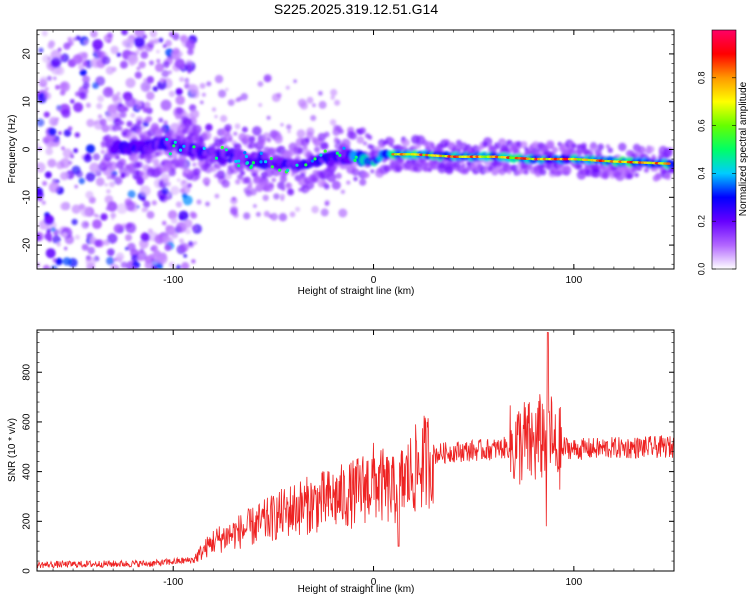 The image size is (750, 600). What do you see at coordinates (27, 521) in the screenshot?
I see `snr-y-tick-label: 200` at bounding box center [27, 521].